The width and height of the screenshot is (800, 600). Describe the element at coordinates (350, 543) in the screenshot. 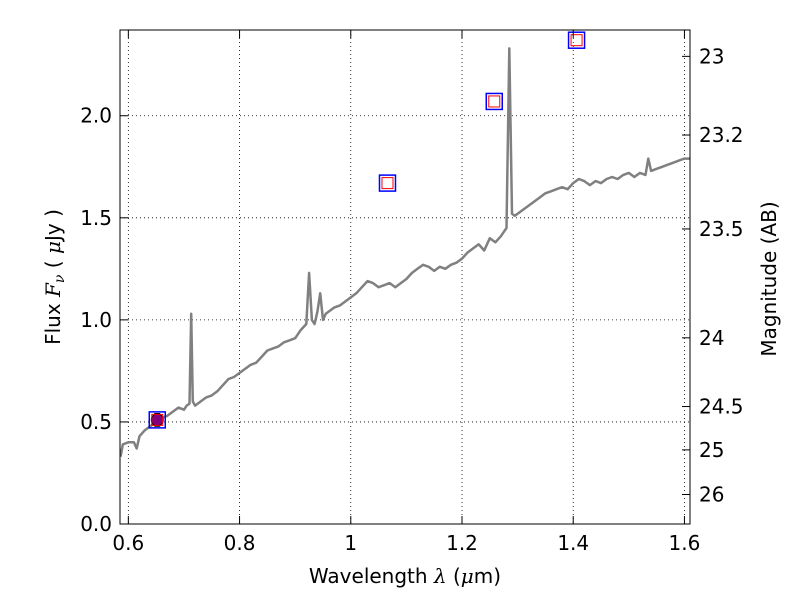

I see `x-tick-label: 1` at that location.